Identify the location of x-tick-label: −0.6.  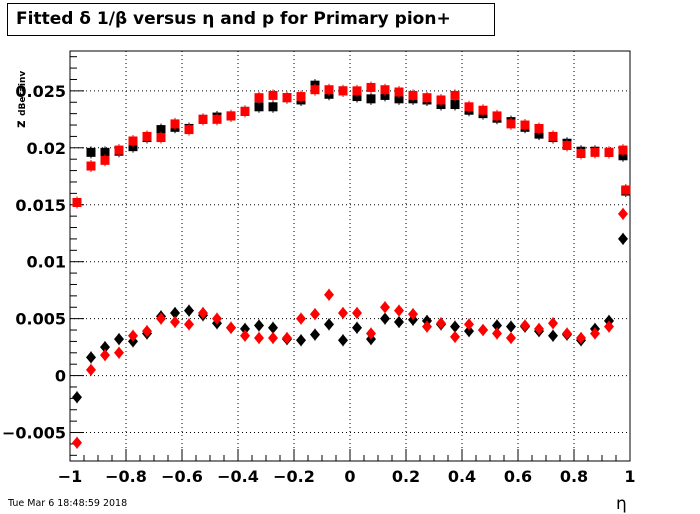
(182, 476).